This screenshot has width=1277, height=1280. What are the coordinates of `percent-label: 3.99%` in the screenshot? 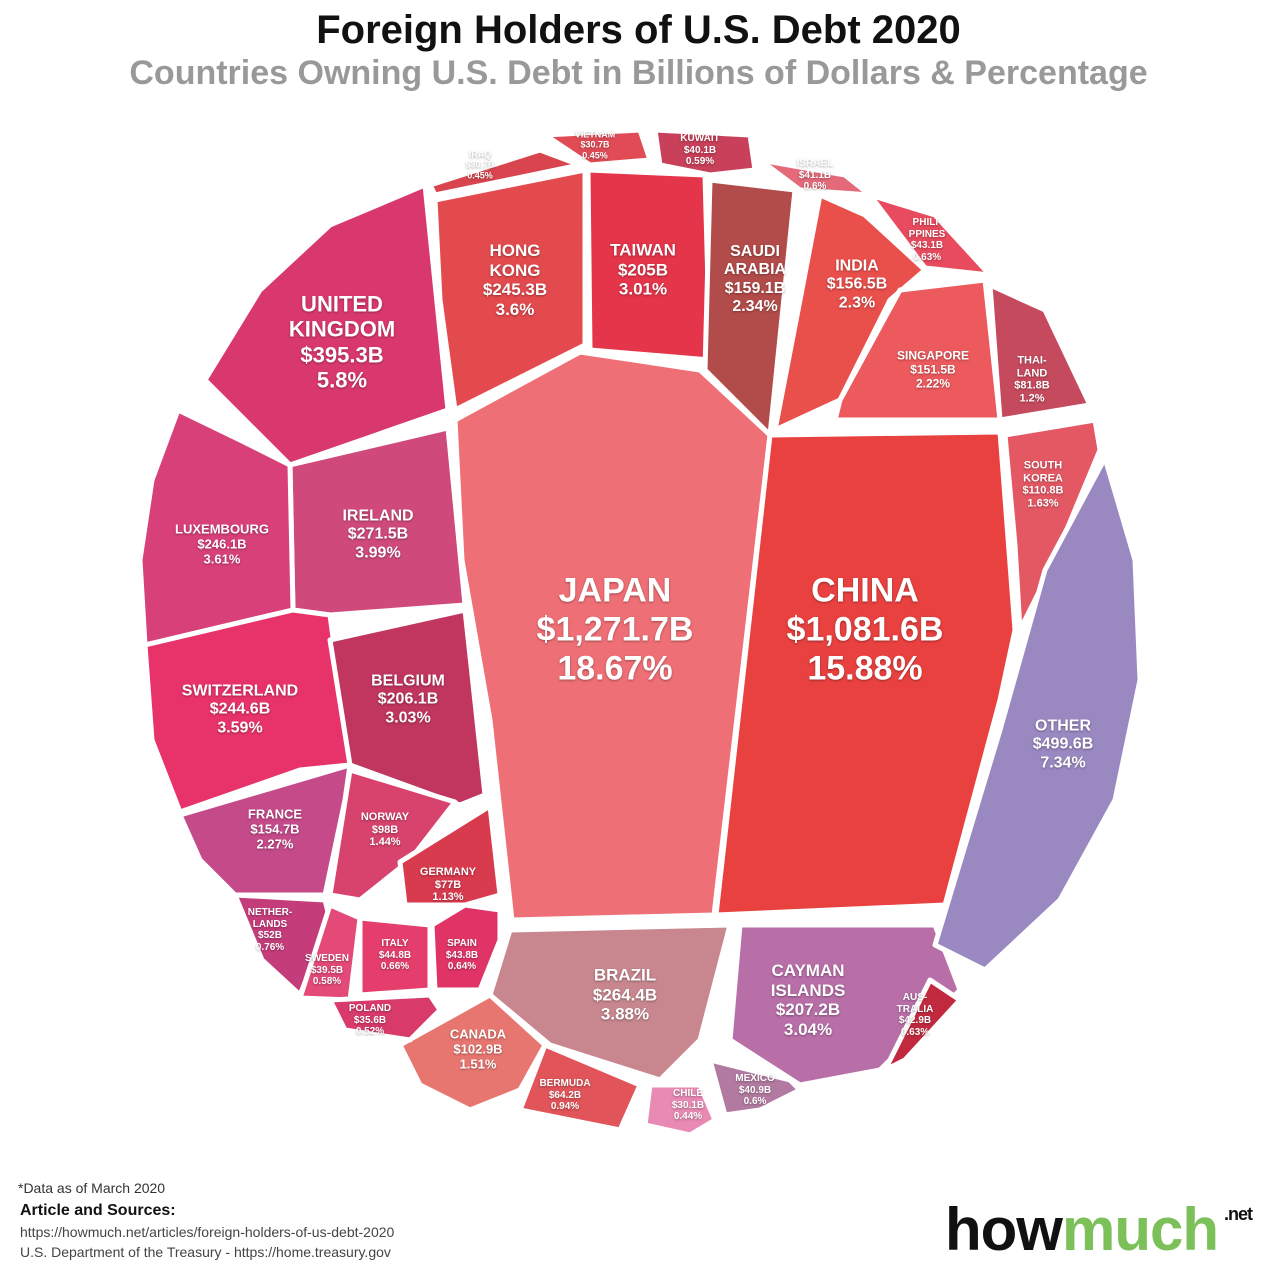 It's located at (378, 553).